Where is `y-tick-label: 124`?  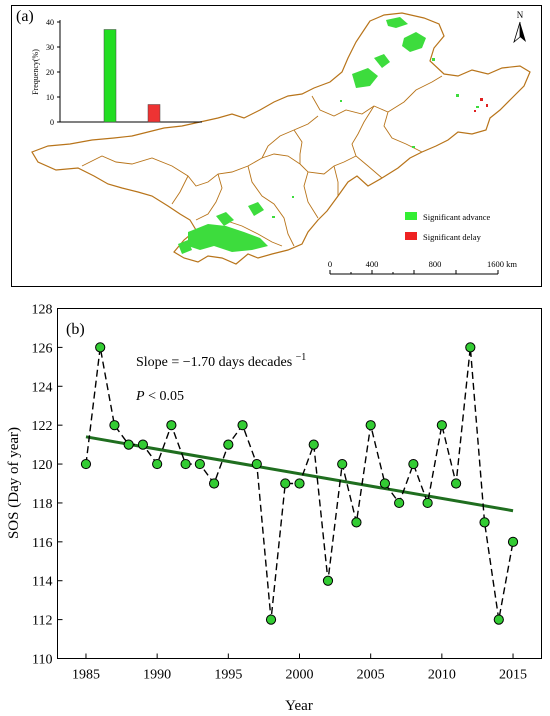 y-tick-label: 124 is located at coordinates (42, 387).